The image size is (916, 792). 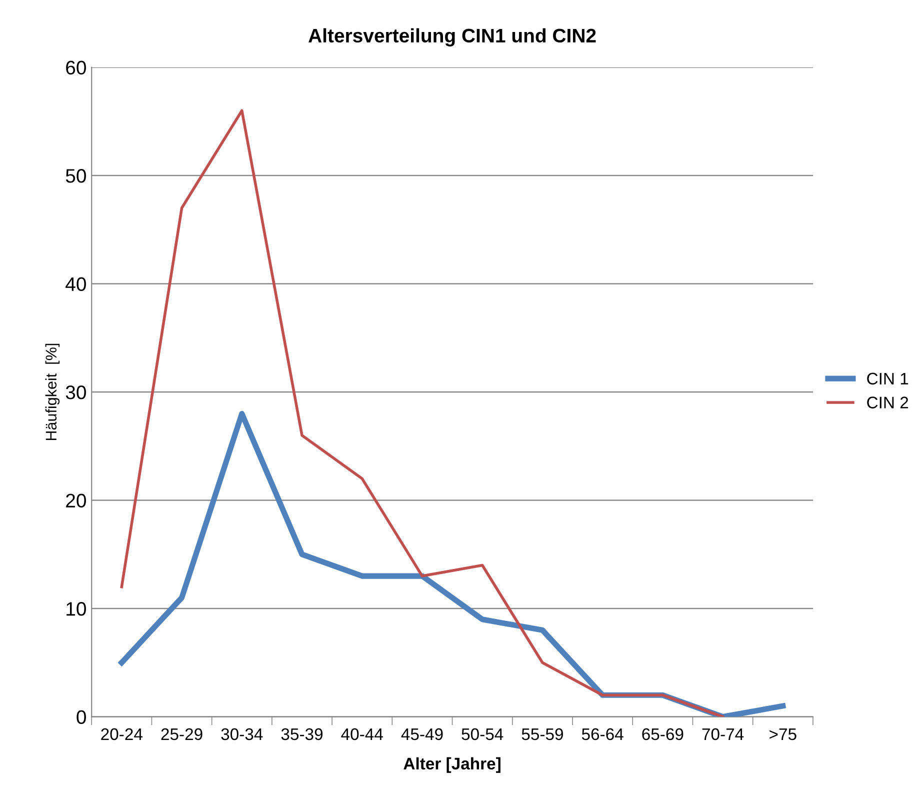 I want to click on x-tick-label: 50-54, so click(x=483, y=734).